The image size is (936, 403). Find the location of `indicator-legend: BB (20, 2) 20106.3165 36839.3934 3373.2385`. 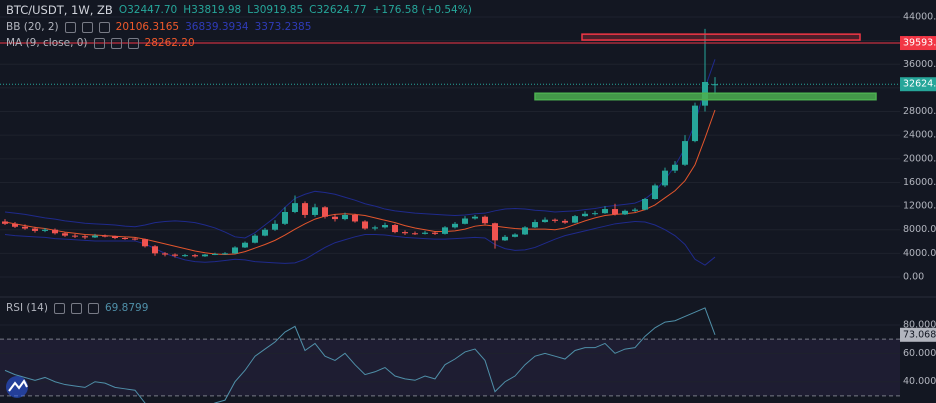

indicator-legend: BB (20, 2) 20106.3165 36839.3934 3373.2385 is located at coordinates (158, 27).